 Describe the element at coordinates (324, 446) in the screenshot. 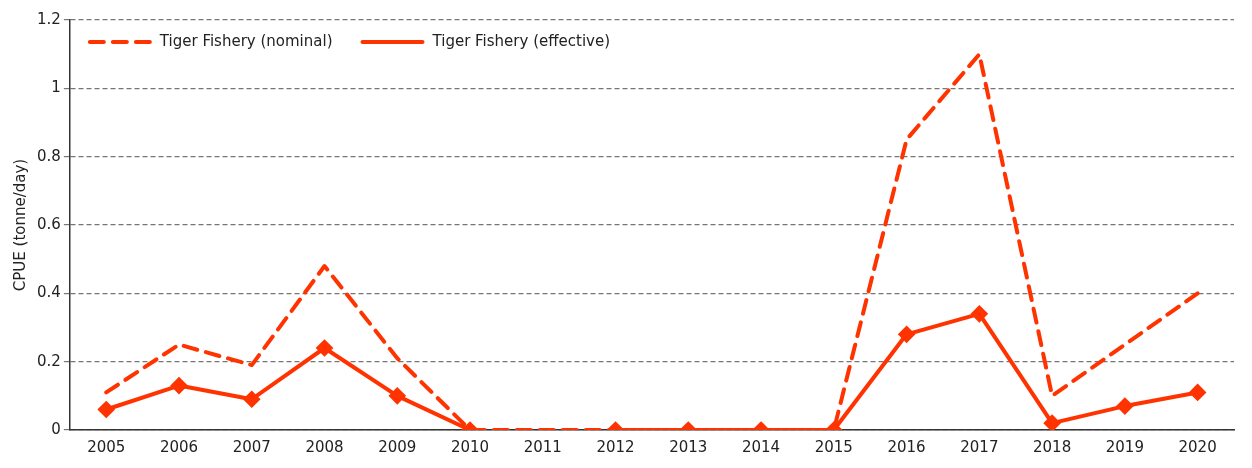

I see `x-tick-label: 2008` at that location.